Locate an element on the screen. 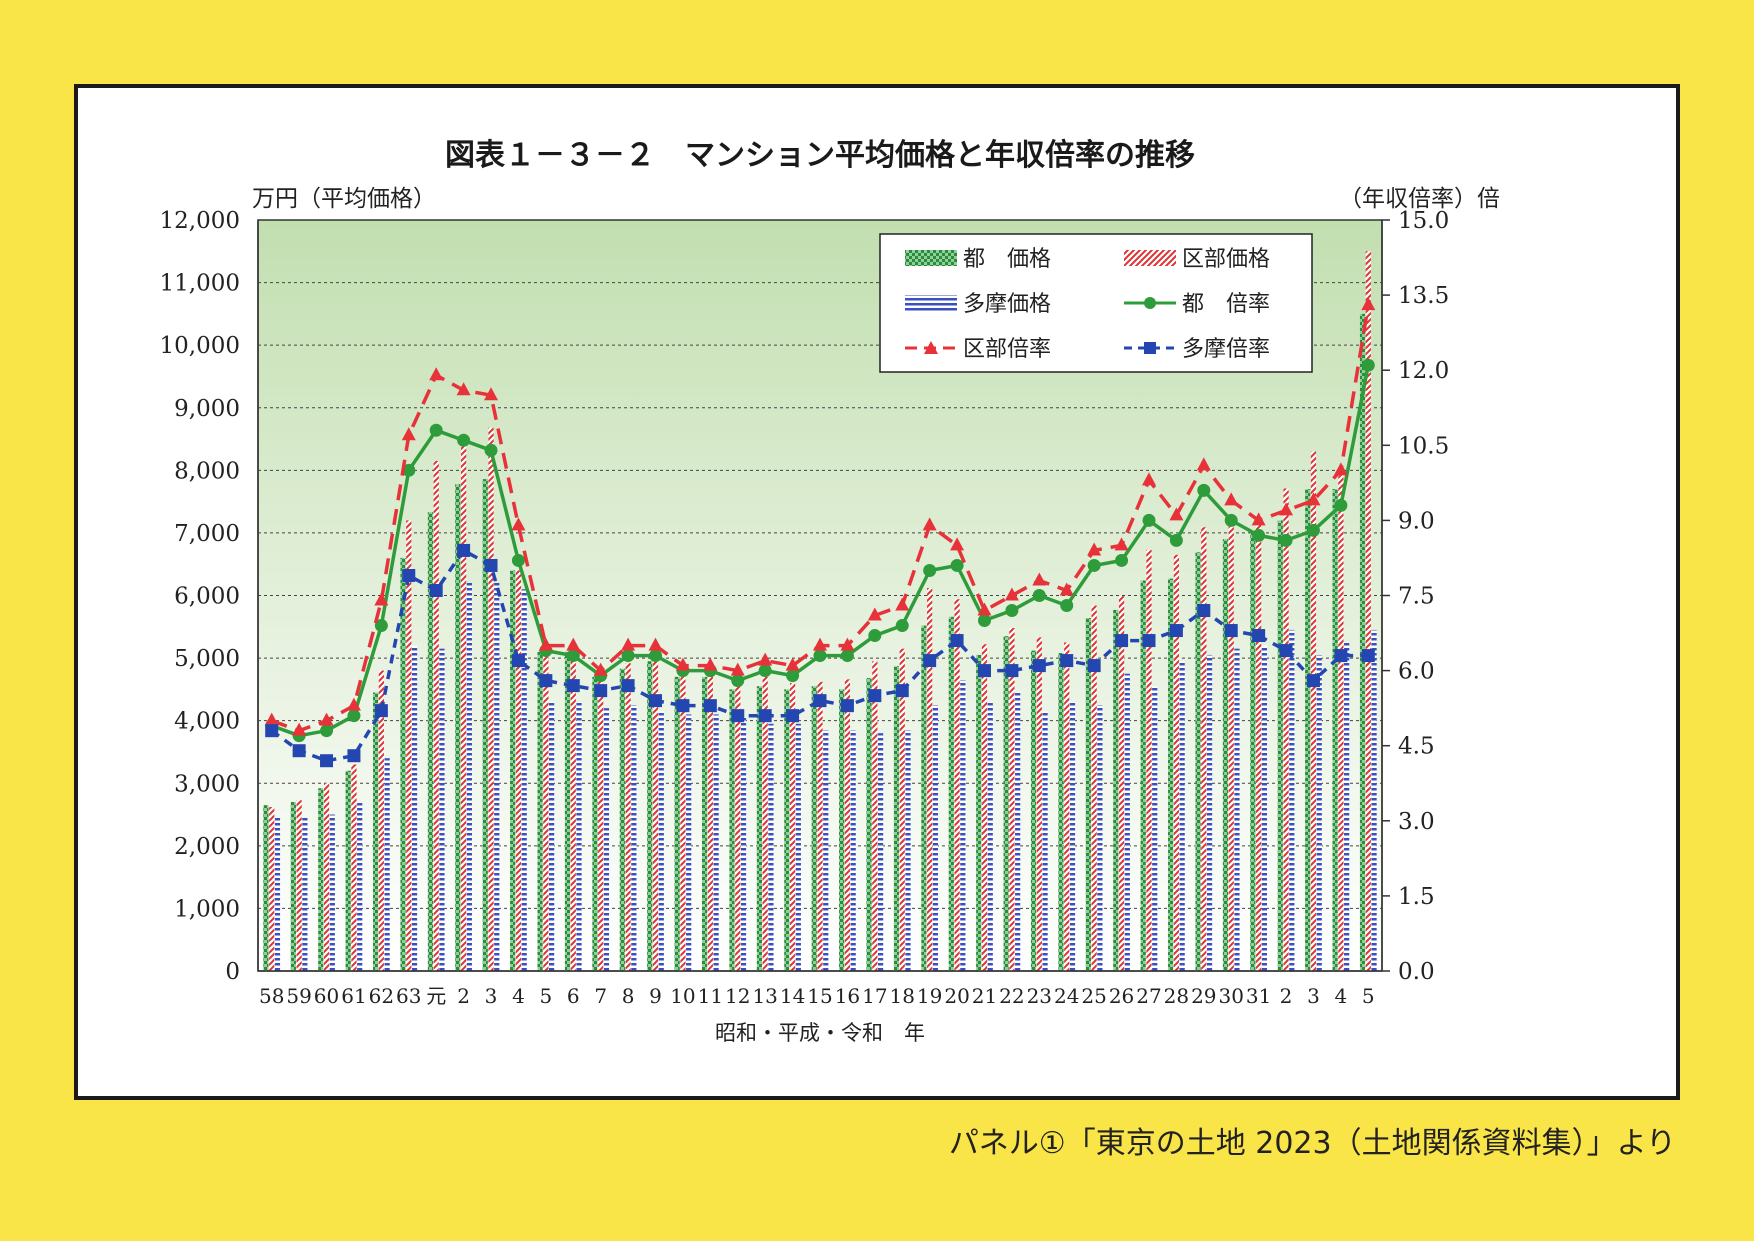  x-tick-label: 元 is located at coordinates (436, 996).